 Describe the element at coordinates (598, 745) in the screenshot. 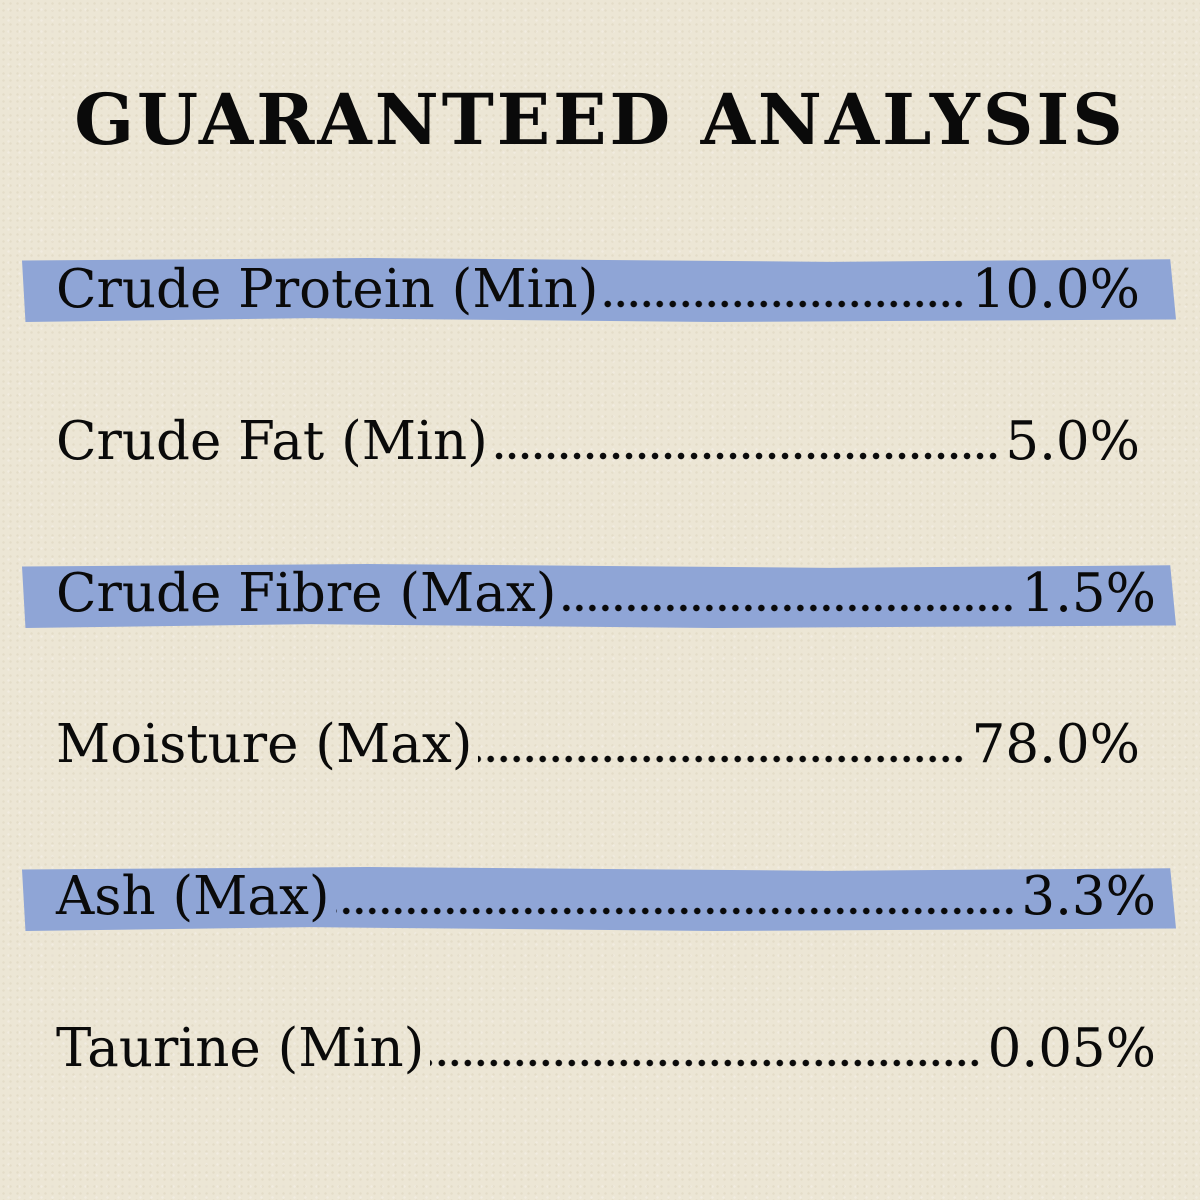

I see `analysis-row-moisture: Moisture (Max) 78.0%` at that location.